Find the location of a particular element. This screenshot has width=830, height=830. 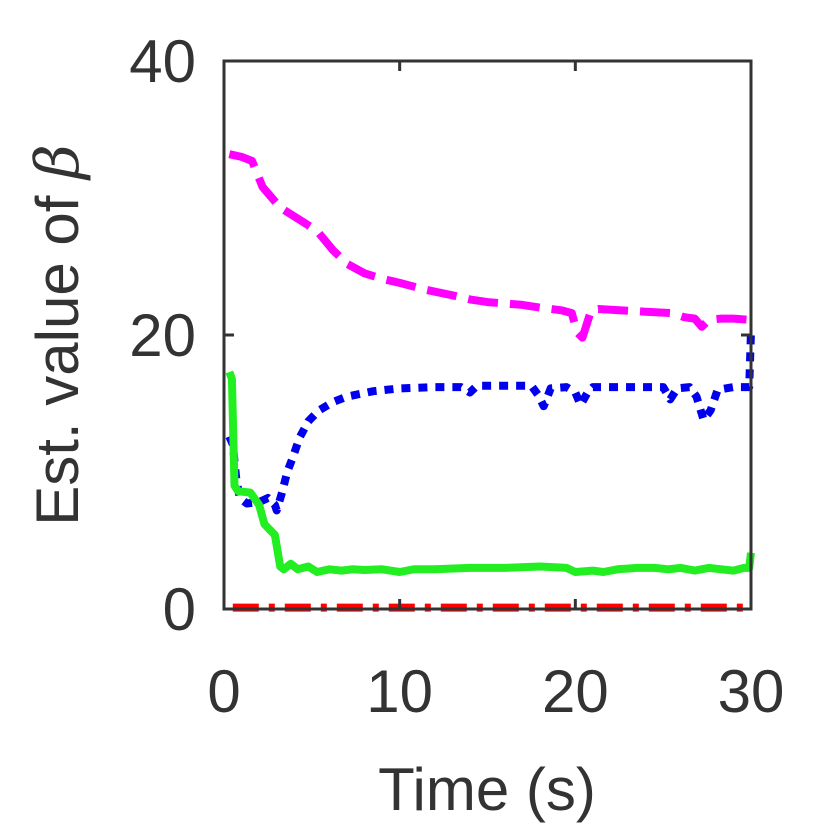

x-tick-label: 20 is located at coordinates (575, 691).